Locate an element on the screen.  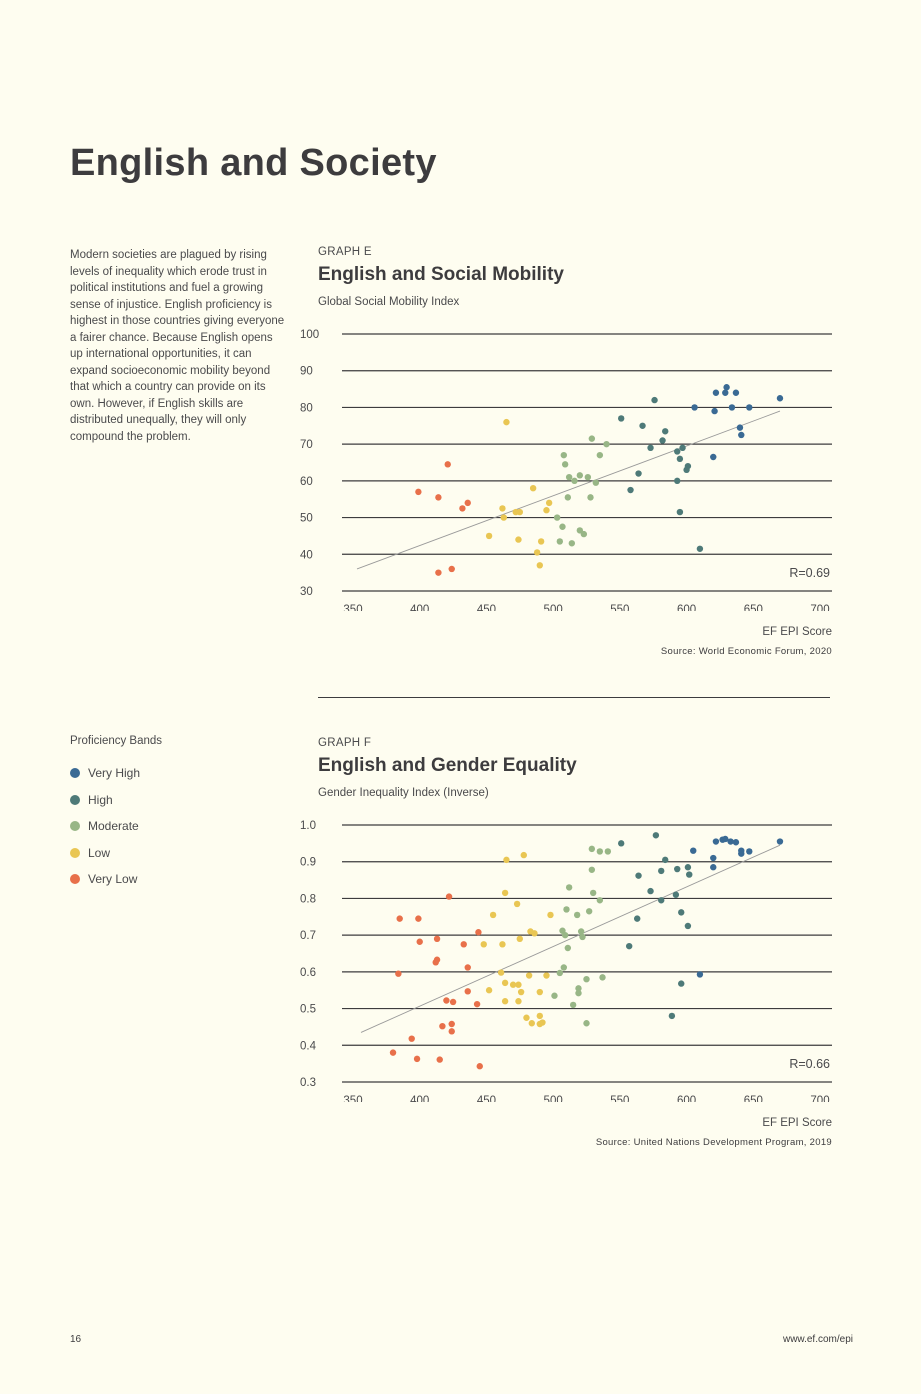
legend-label: Low is located at coordinates (99, 852).